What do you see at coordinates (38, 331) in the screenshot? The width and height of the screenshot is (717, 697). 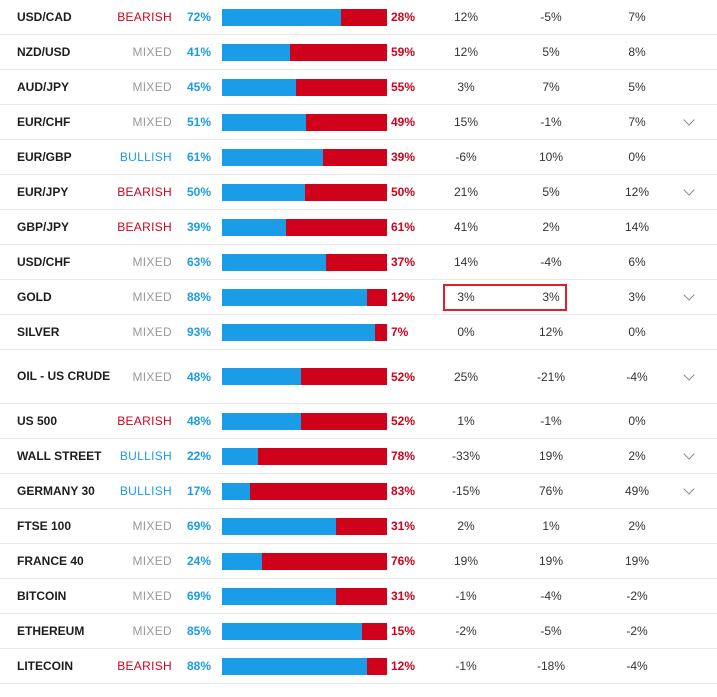 I see `instrument-name: SILVER` at bounding box center [38, 331].